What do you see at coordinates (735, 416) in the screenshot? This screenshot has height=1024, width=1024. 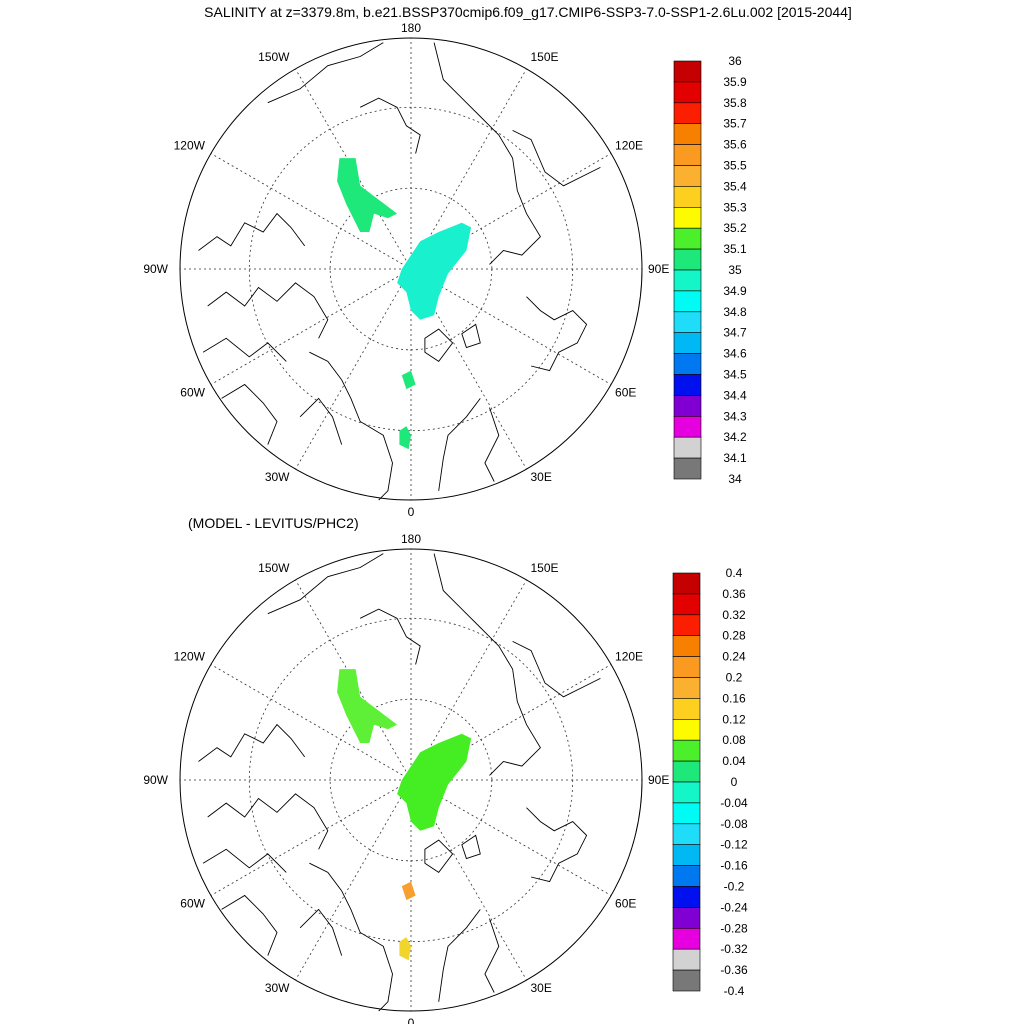 I see `colorbar-tick-label: 34.3` at bounding box center [735, 416].